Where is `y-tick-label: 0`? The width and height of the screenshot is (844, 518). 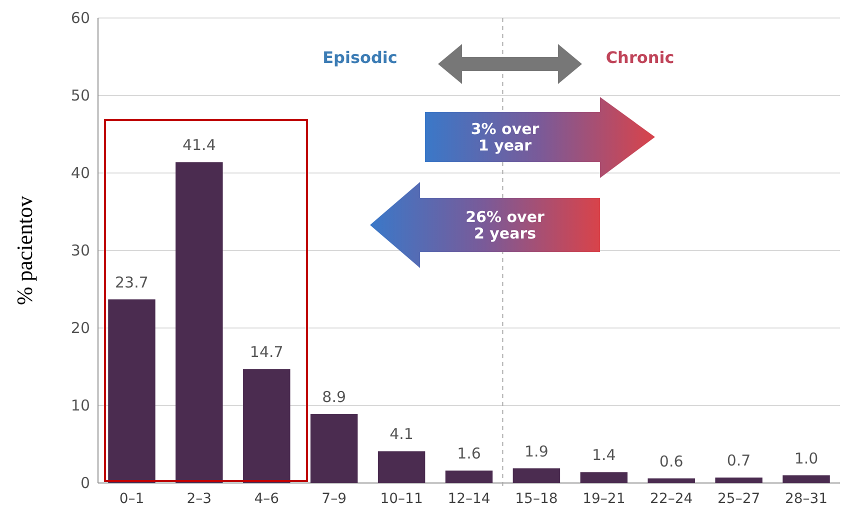 y-tick-label: 0 is located at coordinates (85, 483).